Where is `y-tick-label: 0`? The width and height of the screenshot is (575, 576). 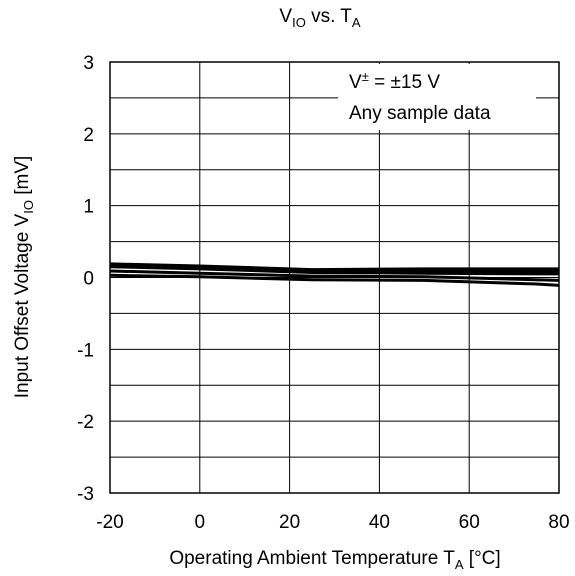
y-tick-label: 0 is located at coordinates (88, 279).